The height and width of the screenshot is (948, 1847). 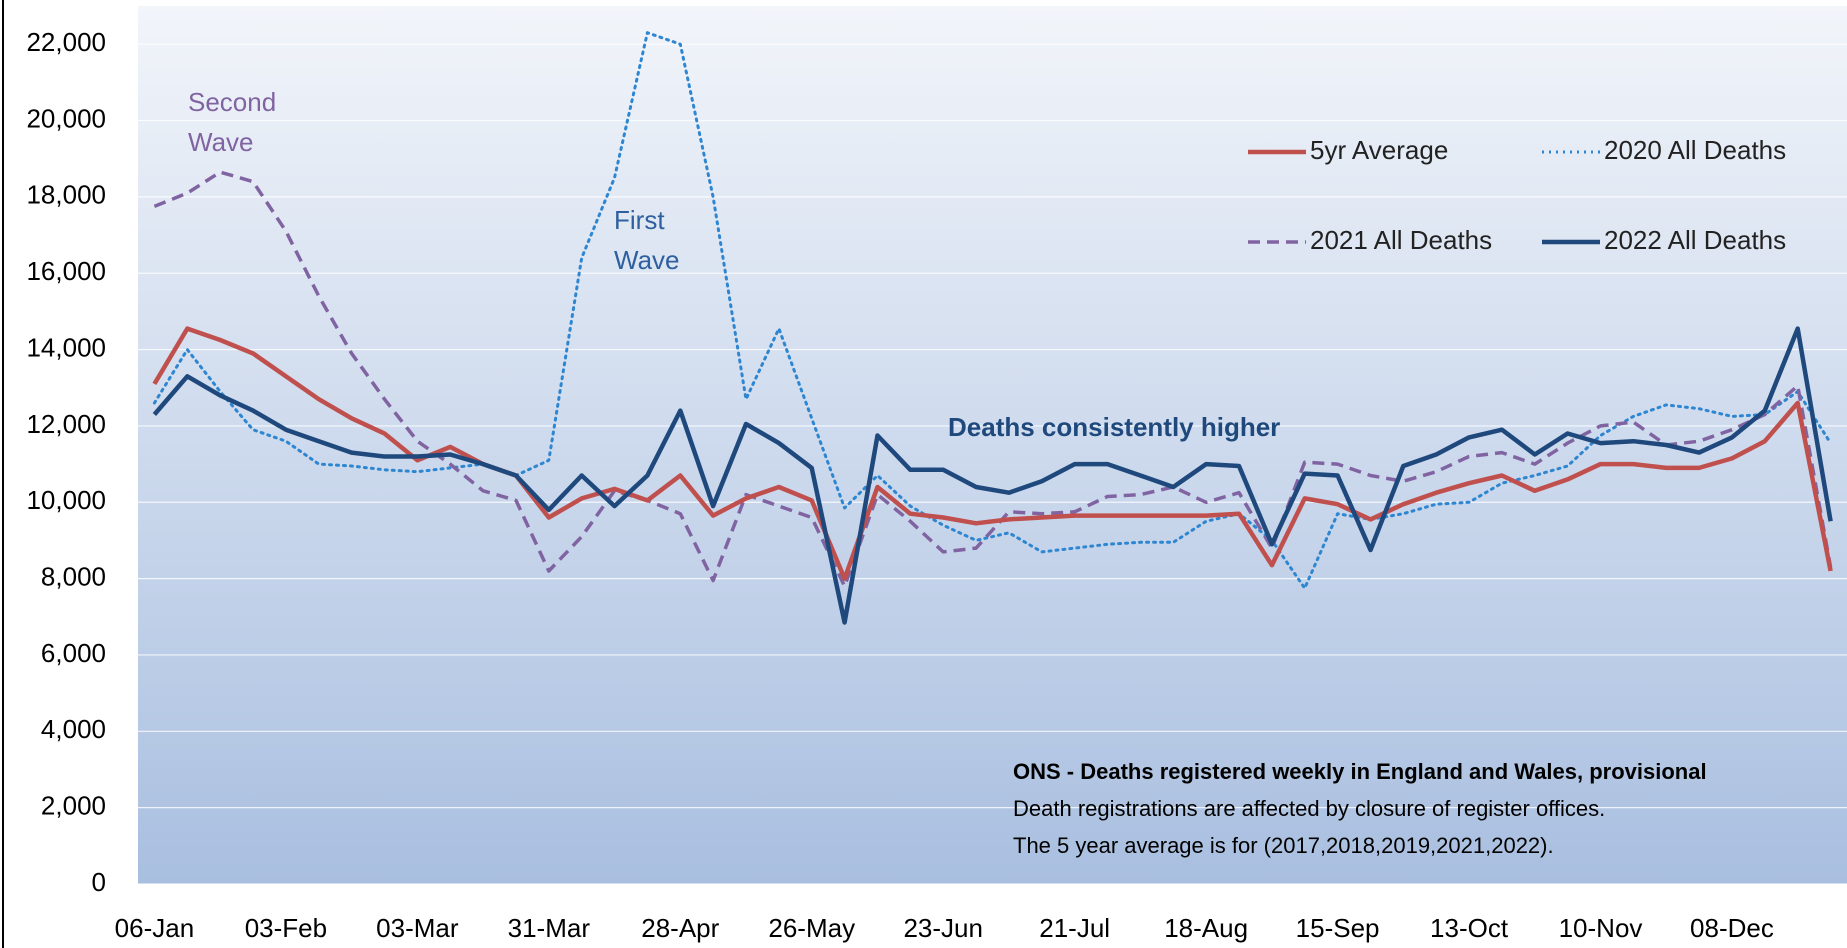 I want to click on legend-label: 2022 All Deaths, so click(x=1695, y=240).